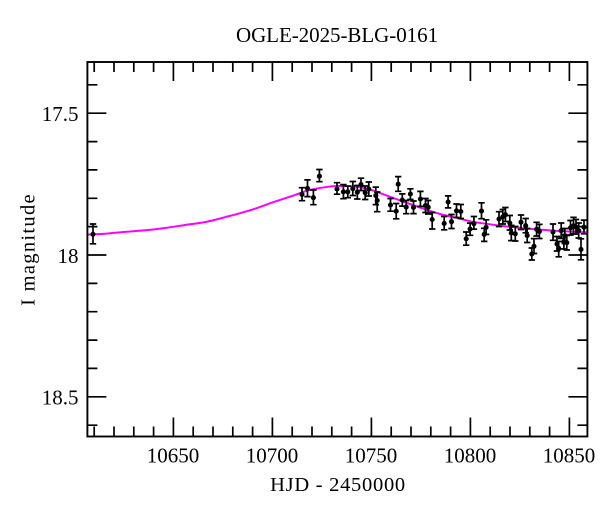 This screenshot has height=512, width=600. I want to click on svg-text: 18.5, so click(60, 398).